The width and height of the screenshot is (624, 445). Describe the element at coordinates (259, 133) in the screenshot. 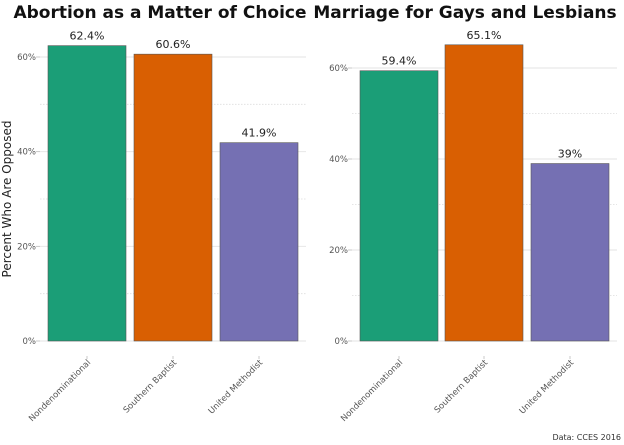

I see `data-label: 41.9%` at that location.